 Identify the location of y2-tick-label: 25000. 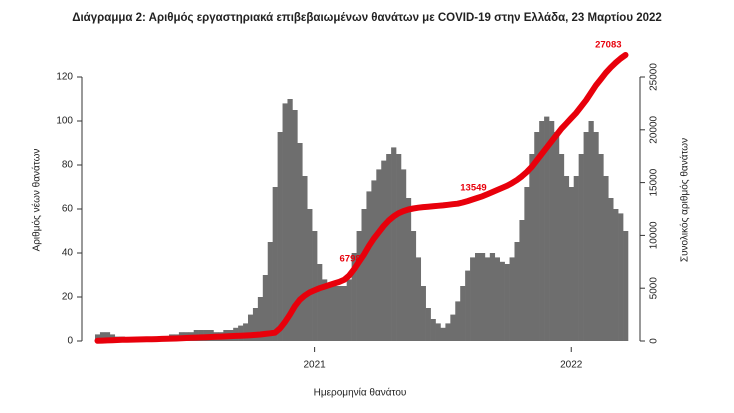
(654, 77).